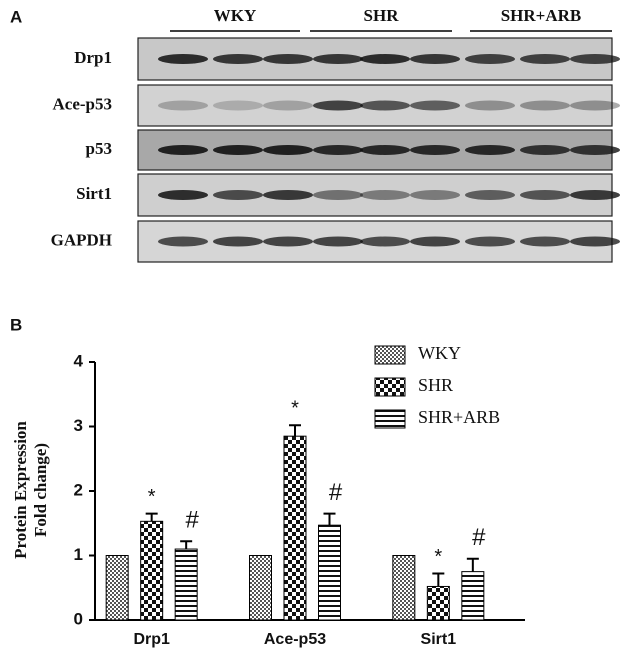 Image resolution: width=638 pixels, height=664 pixels. I want to click on group-label: WKY, so click(235, 15).